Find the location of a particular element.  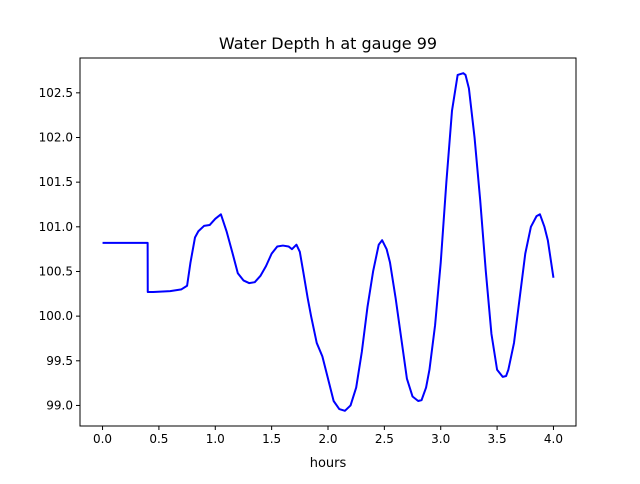

y-tick-label: 99.5 is located at coordinates (59, 361).